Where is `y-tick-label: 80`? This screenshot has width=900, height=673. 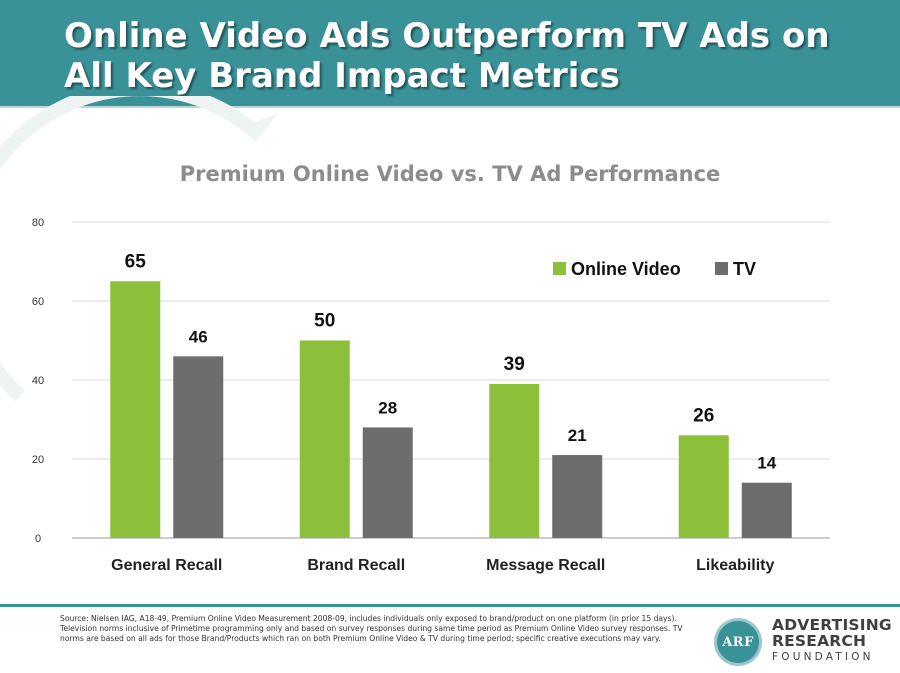
y-tick-label: 80 is located at coordinates (38, 223).